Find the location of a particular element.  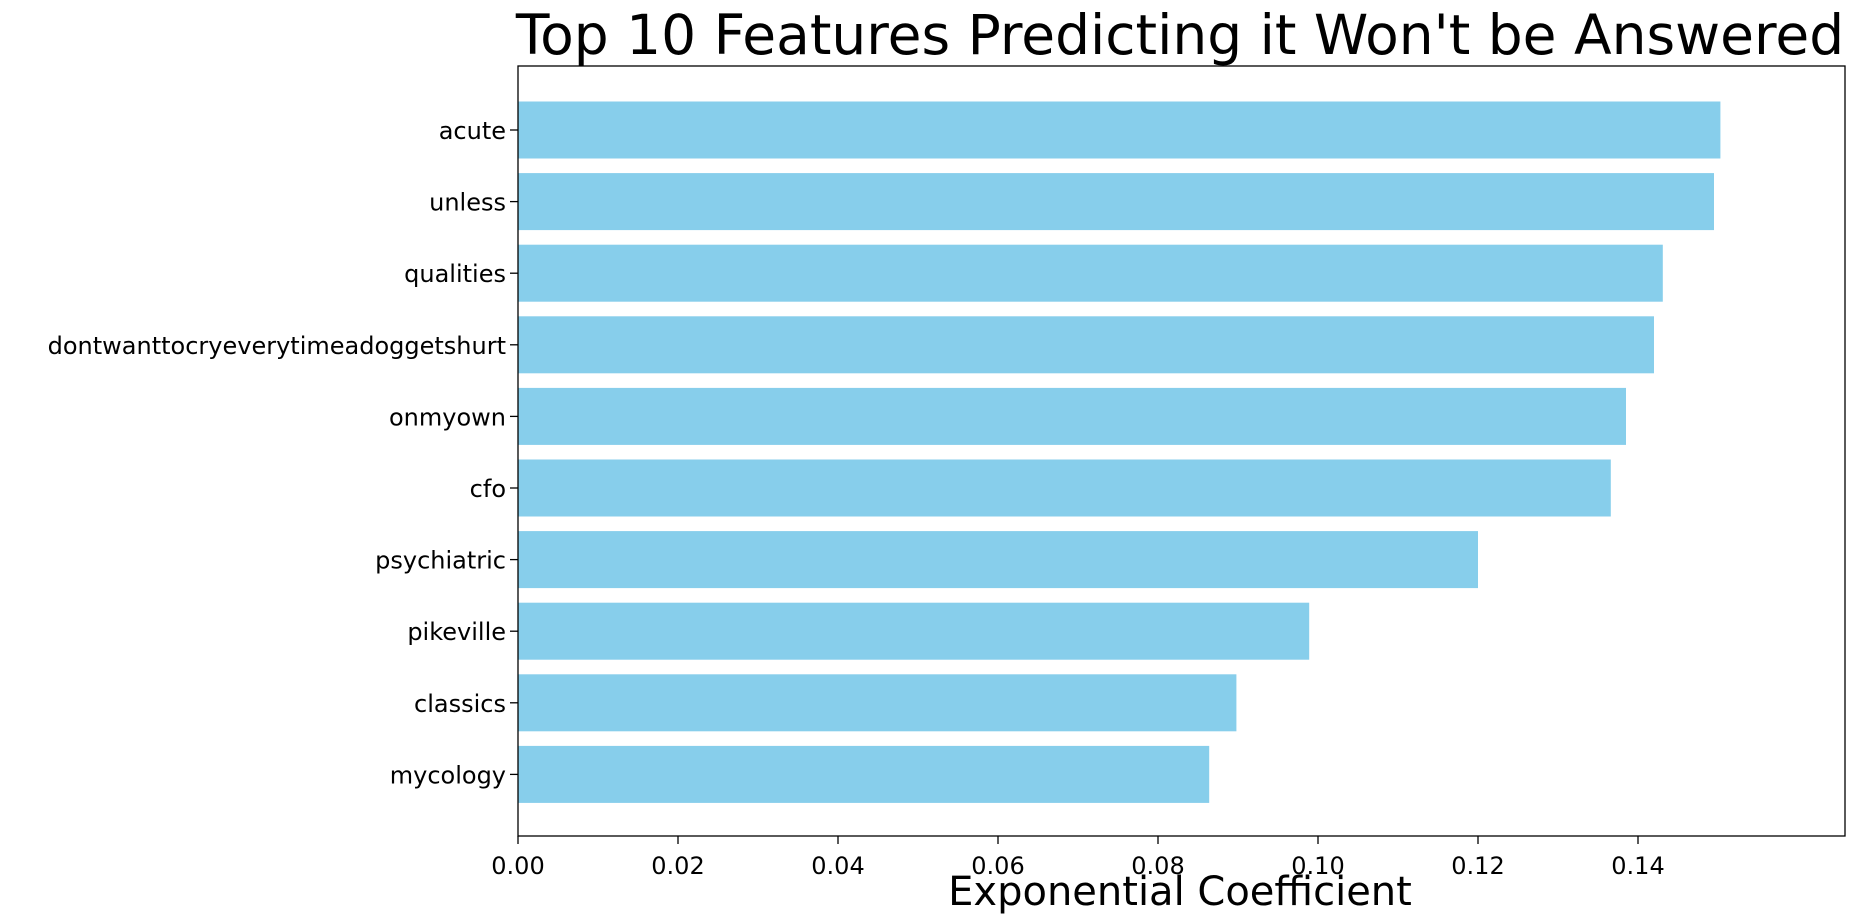

y-tick-label: qualities is located at coordinates (455, 274).